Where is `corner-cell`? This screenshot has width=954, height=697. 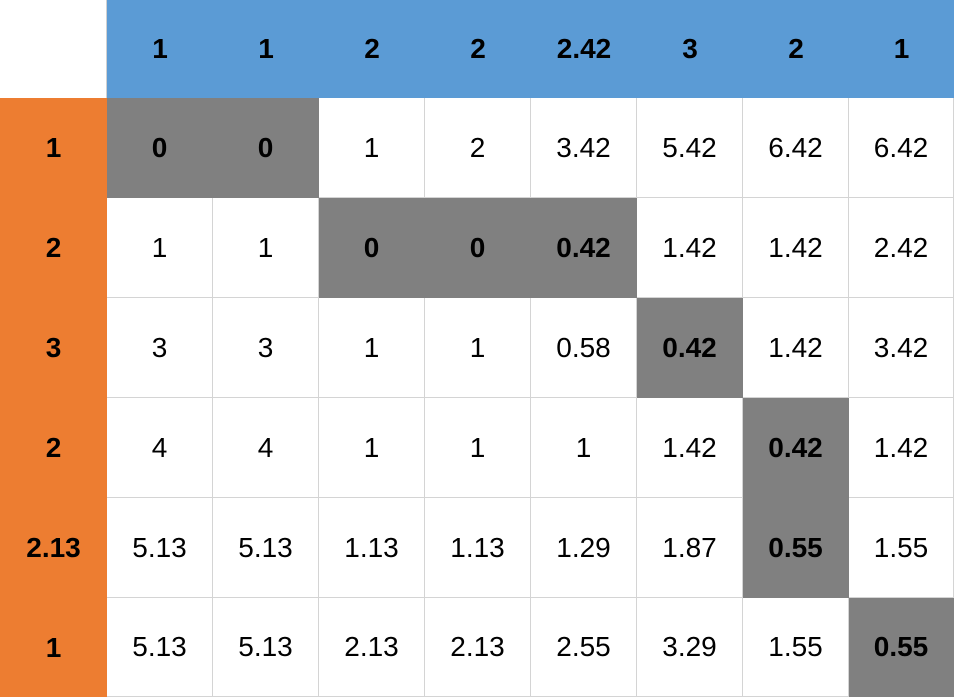 corner-cell is located at coordinates (53, 49).